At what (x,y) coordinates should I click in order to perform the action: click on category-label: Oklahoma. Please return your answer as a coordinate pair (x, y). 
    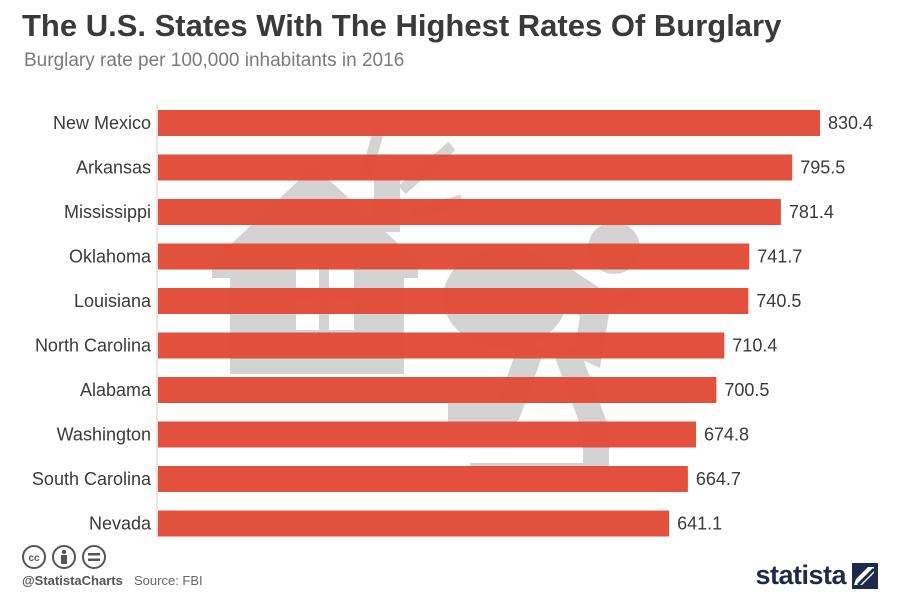
    Looking at the image, I should click on (110, 257).